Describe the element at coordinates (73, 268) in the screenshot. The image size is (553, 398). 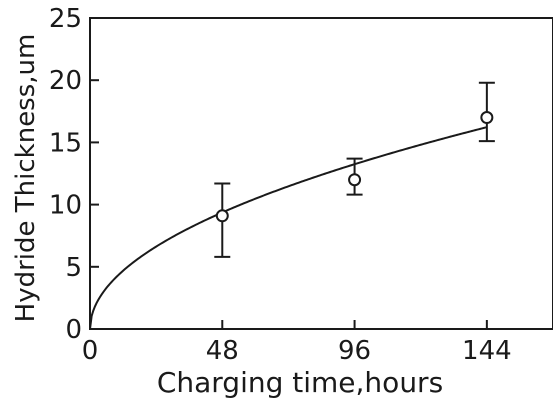
I see `y-tick-label: 5` at that location.